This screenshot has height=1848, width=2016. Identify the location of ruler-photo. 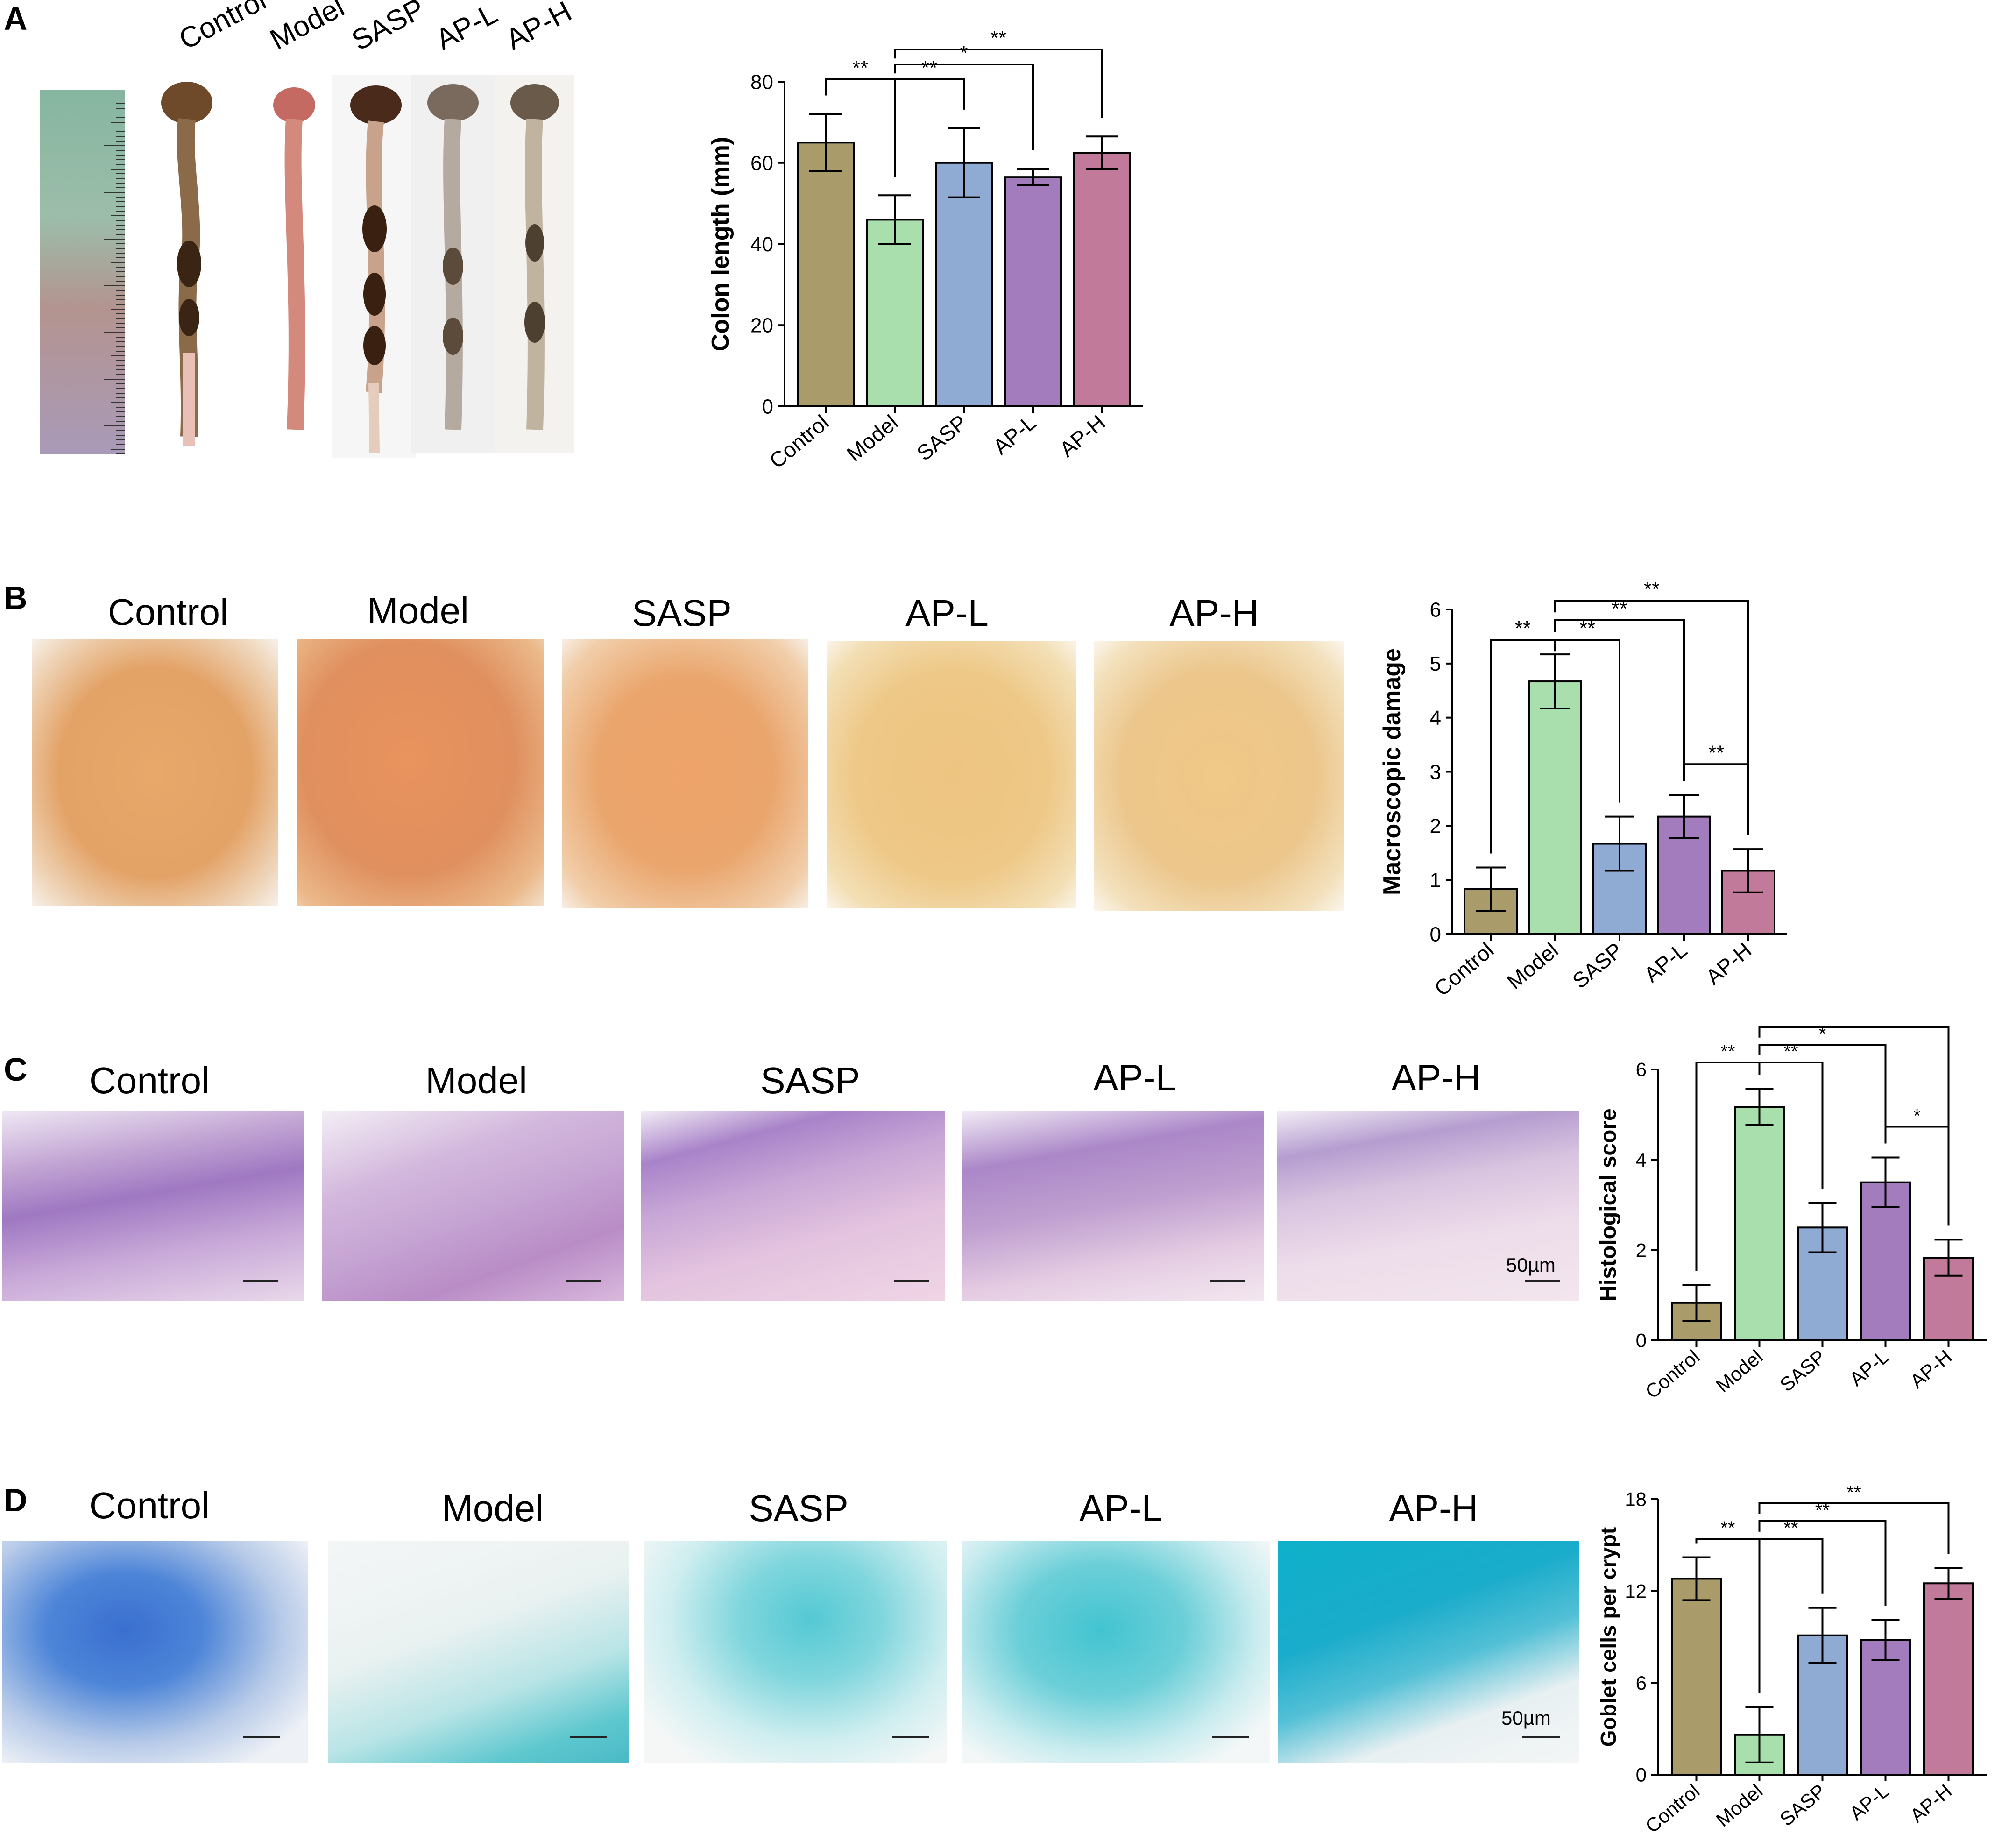
(82, 272).